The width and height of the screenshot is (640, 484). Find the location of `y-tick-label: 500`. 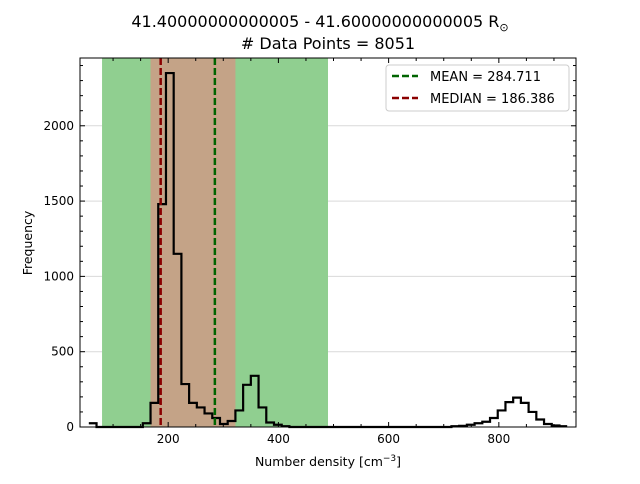

y-tick-label: 500 is located at coordinates (62, 352).